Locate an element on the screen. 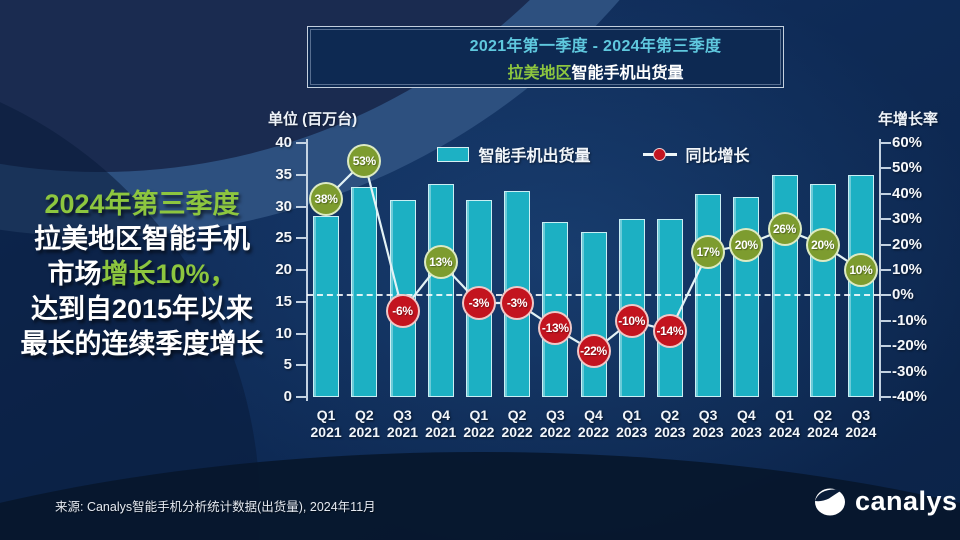 Image resolution: width=960 pixels, height=540 pixels. source-note: 来源: Canalys智能手机分析统计数据(出货量), 2024年11月 is located at coordinates (215, 507).